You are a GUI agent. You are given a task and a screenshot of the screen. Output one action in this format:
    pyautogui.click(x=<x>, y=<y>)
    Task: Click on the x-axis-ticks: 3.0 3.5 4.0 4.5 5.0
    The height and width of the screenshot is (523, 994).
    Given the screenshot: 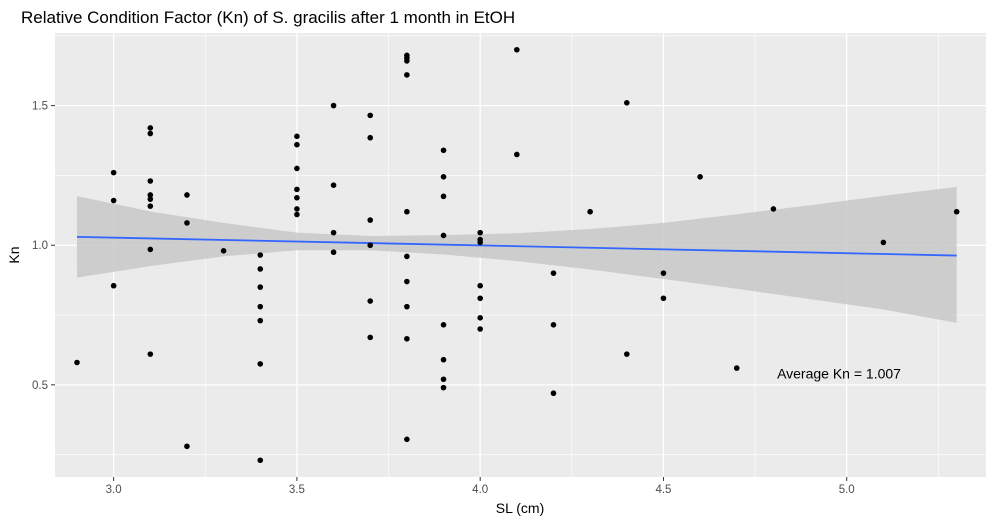 What is the action you would take?
    pyautogui.click(x=480, y=486)
    